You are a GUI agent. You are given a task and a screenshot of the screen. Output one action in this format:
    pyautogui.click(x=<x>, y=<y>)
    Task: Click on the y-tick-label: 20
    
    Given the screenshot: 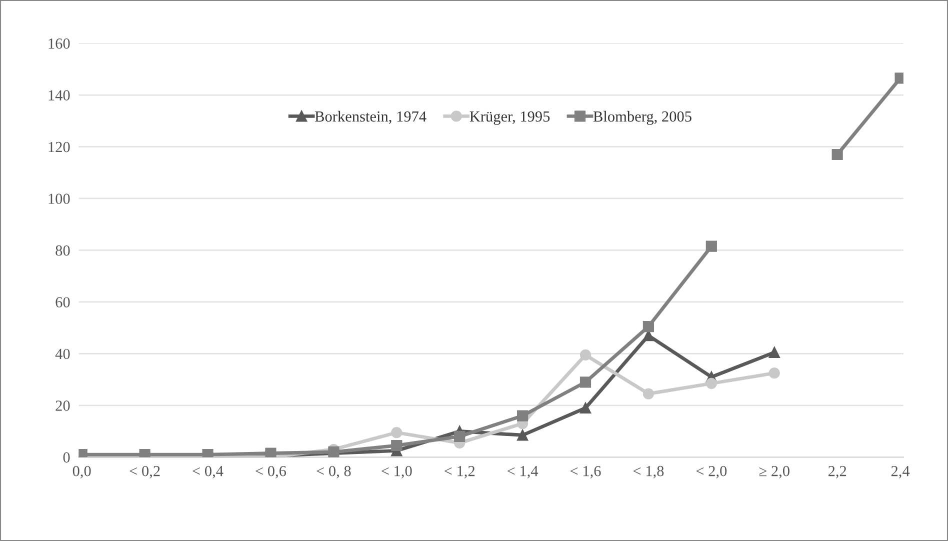 What is the action you would take?
    pyautogui.click(x=63, y=405)
    